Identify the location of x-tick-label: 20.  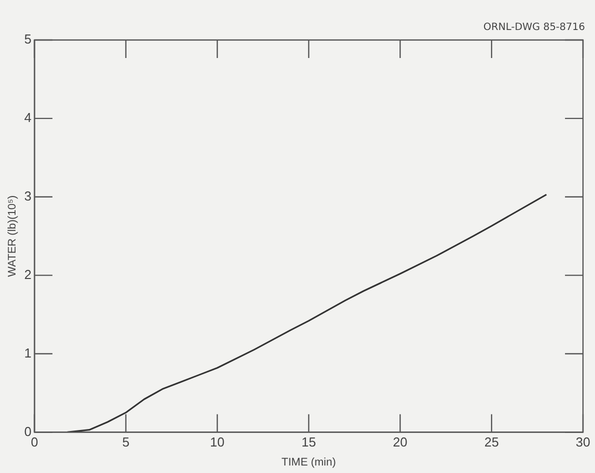
(400, 442).